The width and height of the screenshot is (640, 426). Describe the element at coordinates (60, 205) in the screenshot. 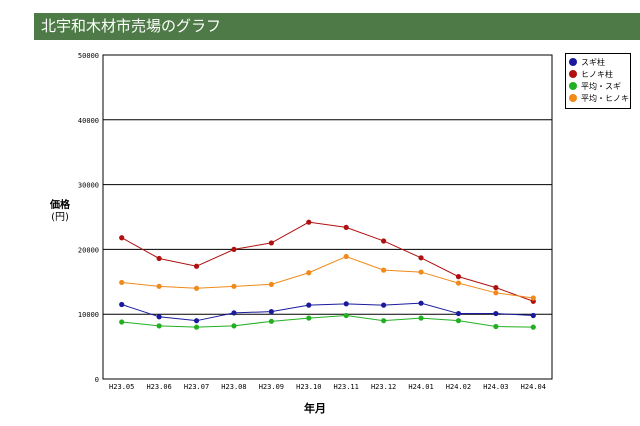

I see `y-axis-label-main: 価格` at that location.